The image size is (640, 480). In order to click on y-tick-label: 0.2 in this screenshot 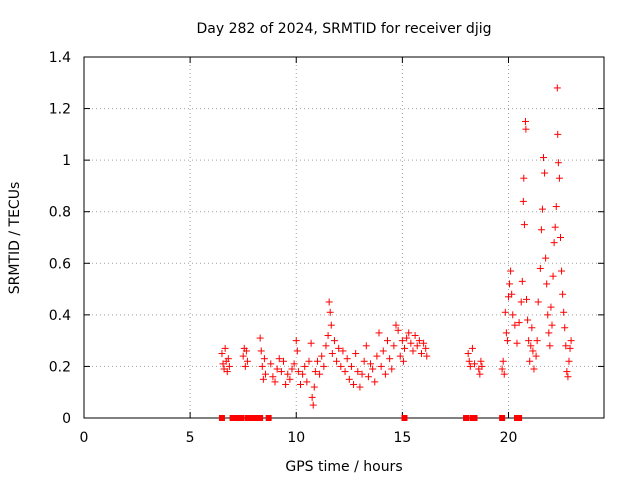, I will do `click(60, 367)`.